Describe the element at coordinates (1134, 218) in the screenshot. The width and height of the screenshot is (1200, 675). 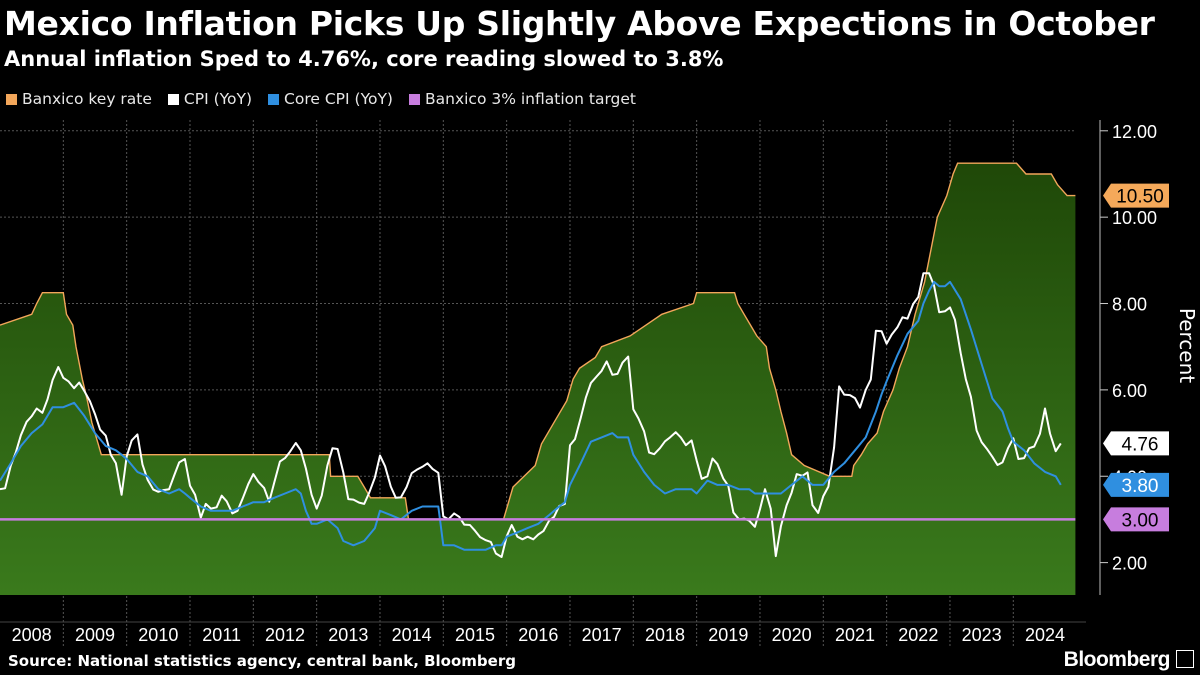
I see `y-tick-label: 10.00` at that location.